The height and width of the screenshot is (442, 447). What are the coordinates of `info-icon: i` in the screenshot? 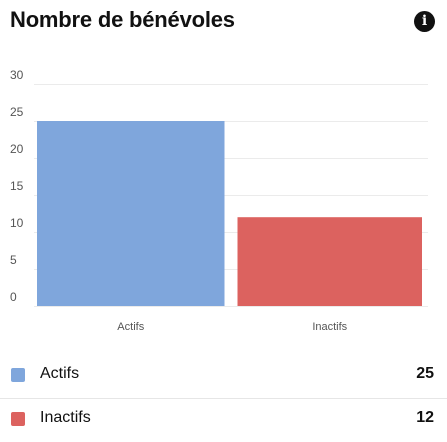 It's located at (424, 21).